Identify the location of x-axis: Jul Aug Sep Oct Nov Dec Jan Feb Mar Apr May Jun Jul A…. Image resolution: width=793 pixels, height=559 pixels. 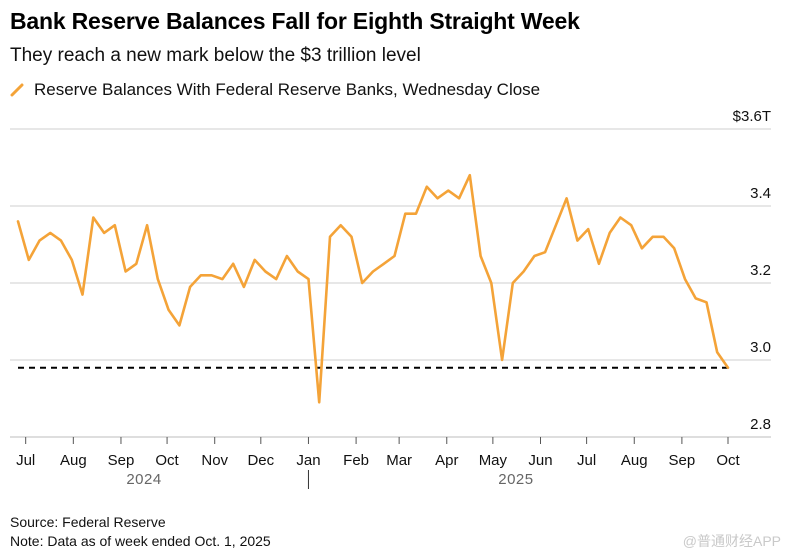
(390, 462).